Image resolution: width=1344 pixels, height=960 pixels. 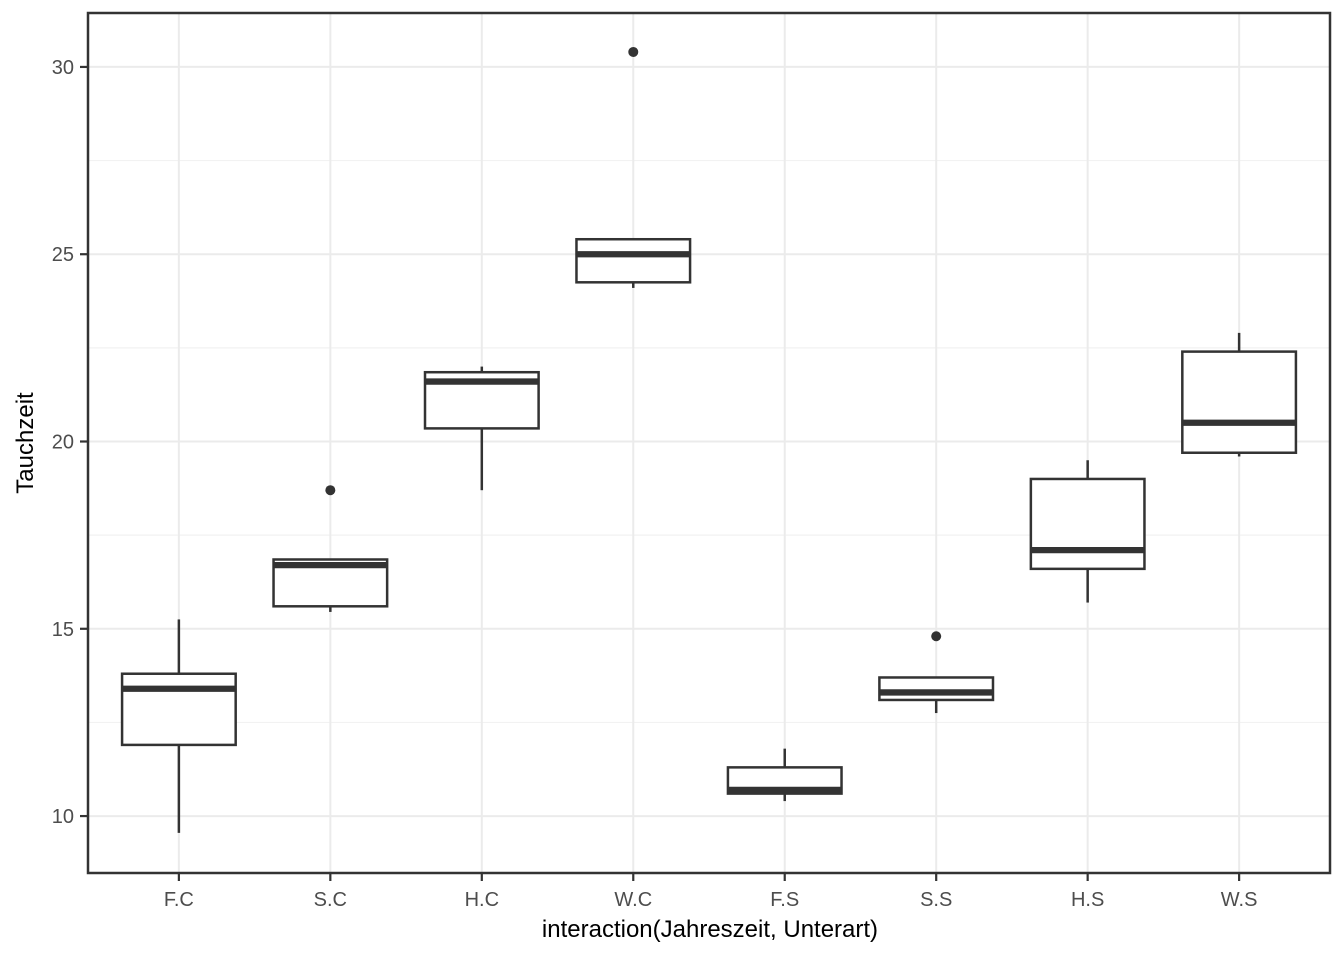 I want to click on boxplot-F.S, so click(x=784, y=775).